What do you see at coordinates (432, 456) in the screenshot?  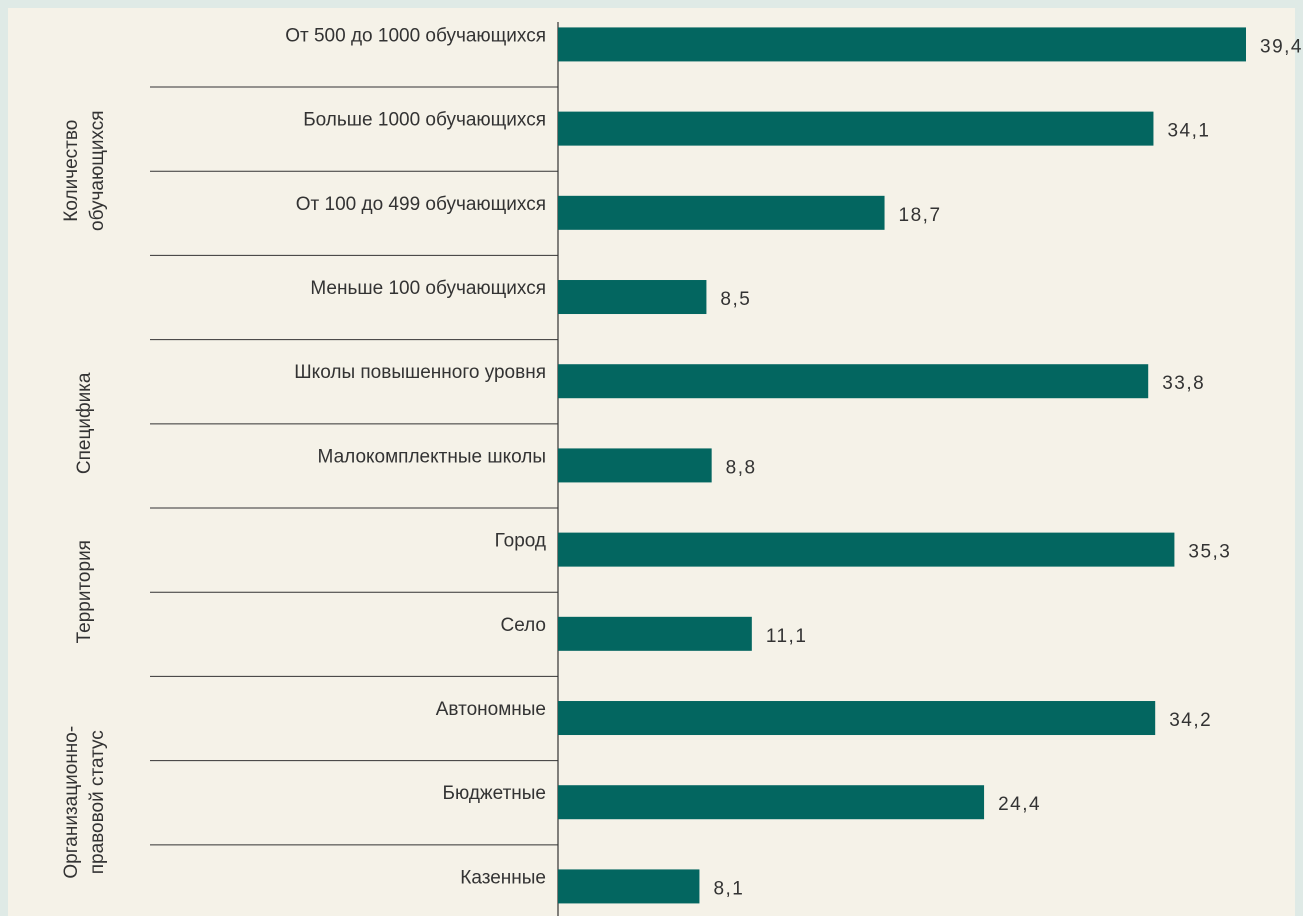 I see `category-label: Малокомплектные школы` at bounding box center [432, 456].